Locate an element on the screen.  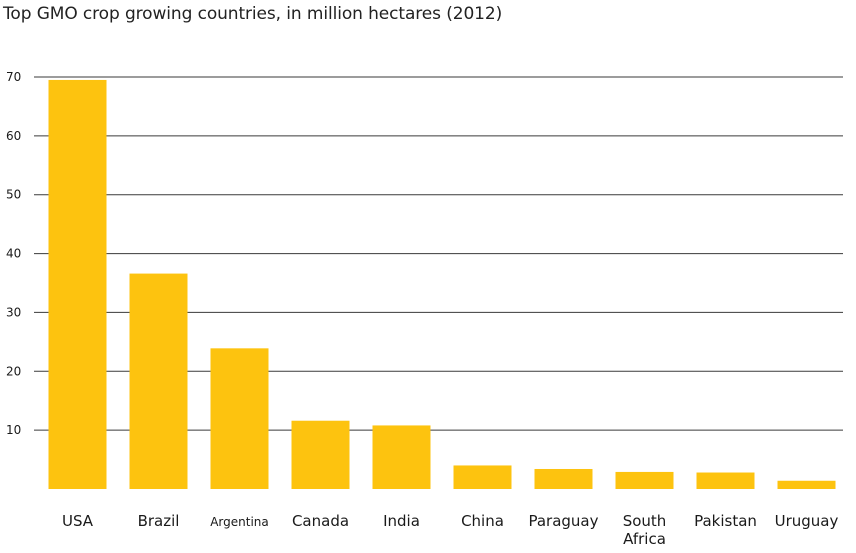
y-axis-tick-labels: 10 20 30 40 50 60 70 is located at coordinates (13, 253).